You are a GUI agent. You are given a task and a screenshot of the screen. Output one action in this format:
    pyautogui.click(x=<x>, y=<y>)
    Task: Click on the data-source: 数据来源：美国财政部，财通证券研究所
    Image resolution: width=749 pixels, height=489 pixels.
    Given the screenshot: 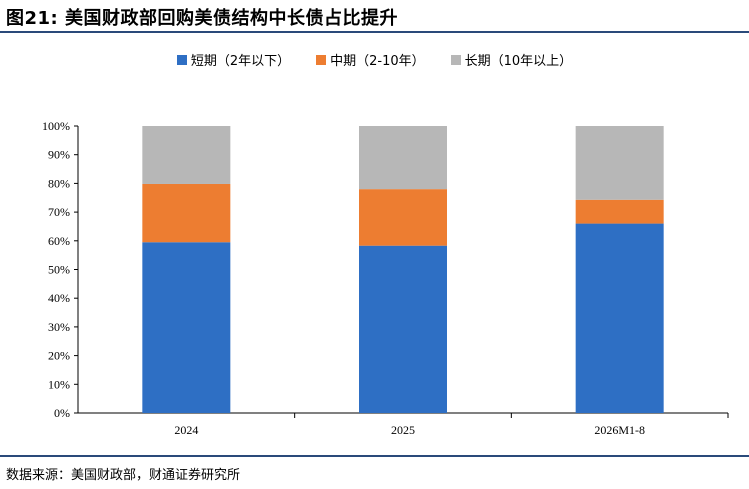 What is the action you would take?
    pyautogui.click(x=123, y=475)
    